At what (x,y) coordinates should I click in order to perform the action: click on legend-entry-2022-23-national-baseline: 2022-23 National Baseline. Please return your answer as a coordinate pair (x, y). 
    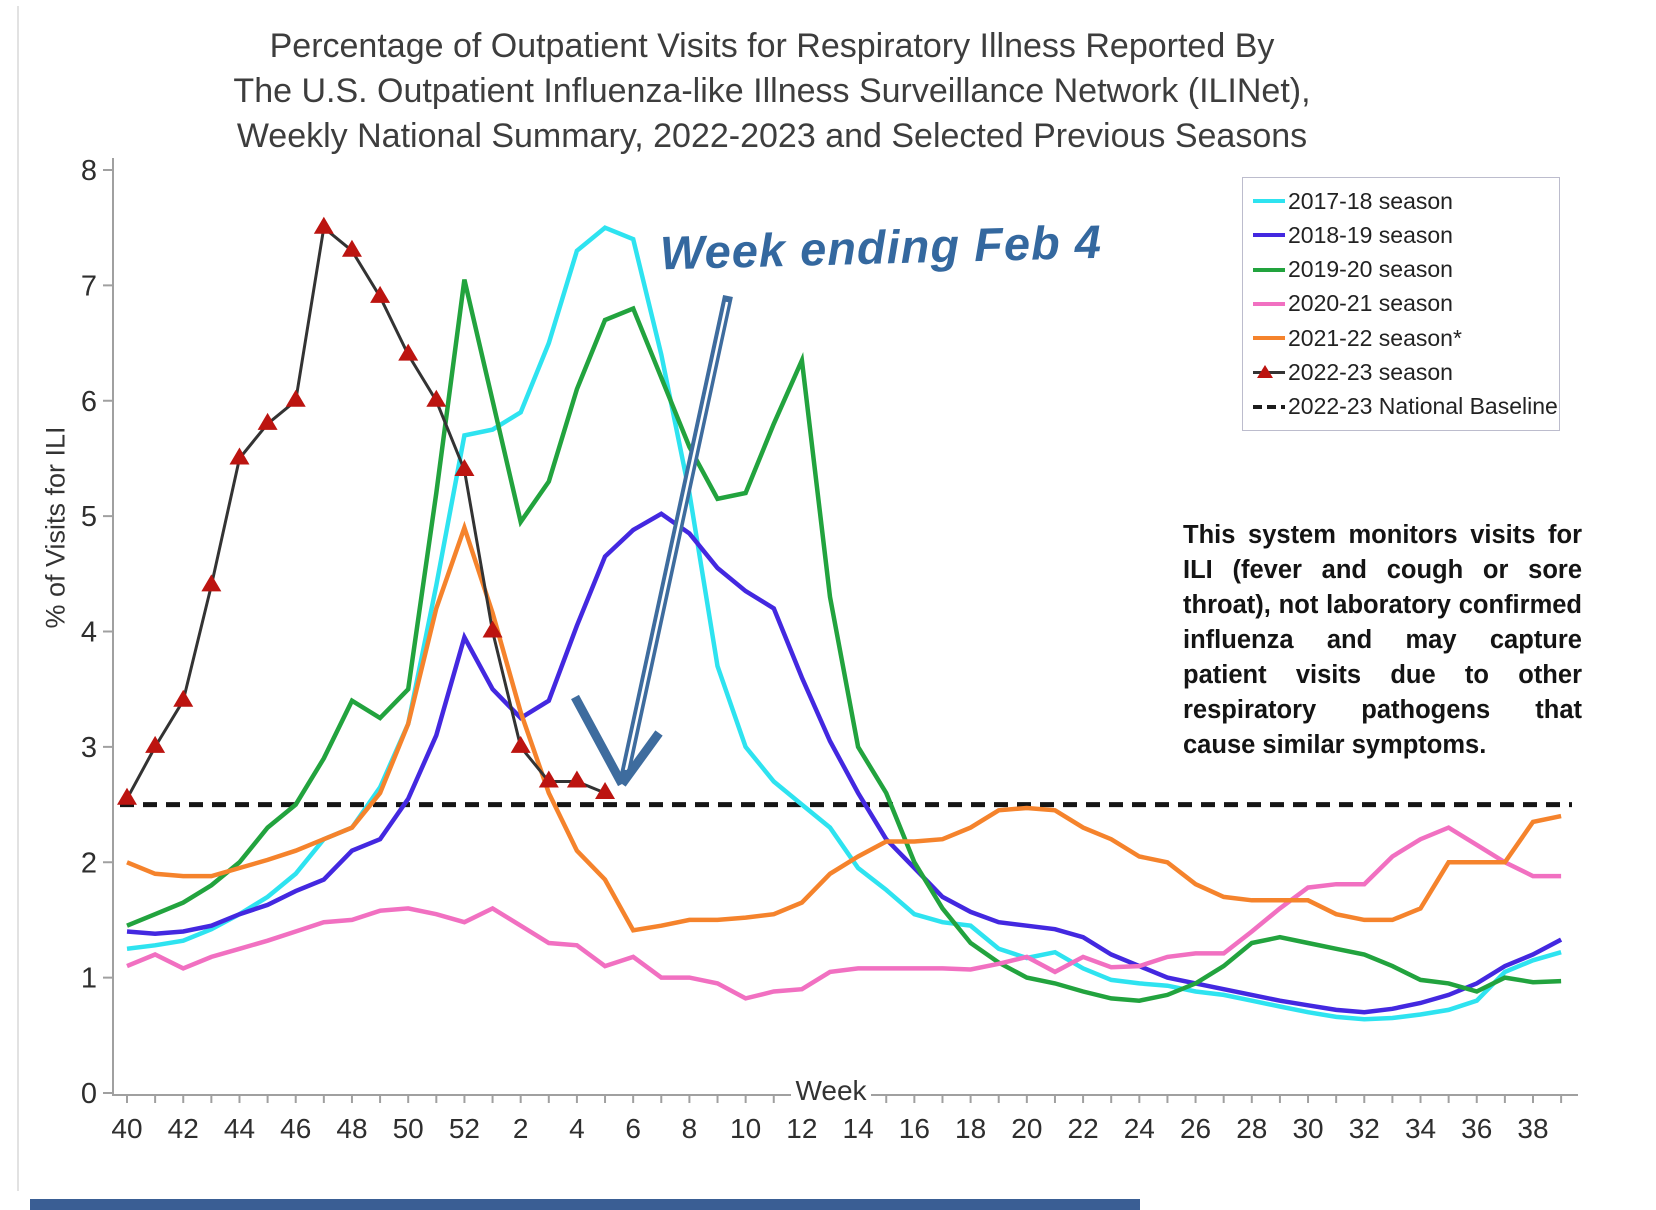
    Looking at the image, I should click on (1406, 407).